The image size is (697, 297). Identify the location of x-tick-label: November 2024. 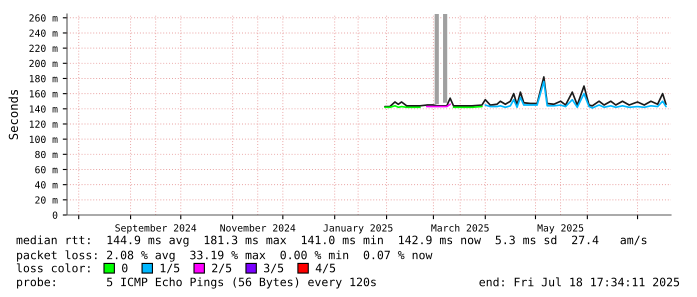
(258, 228).